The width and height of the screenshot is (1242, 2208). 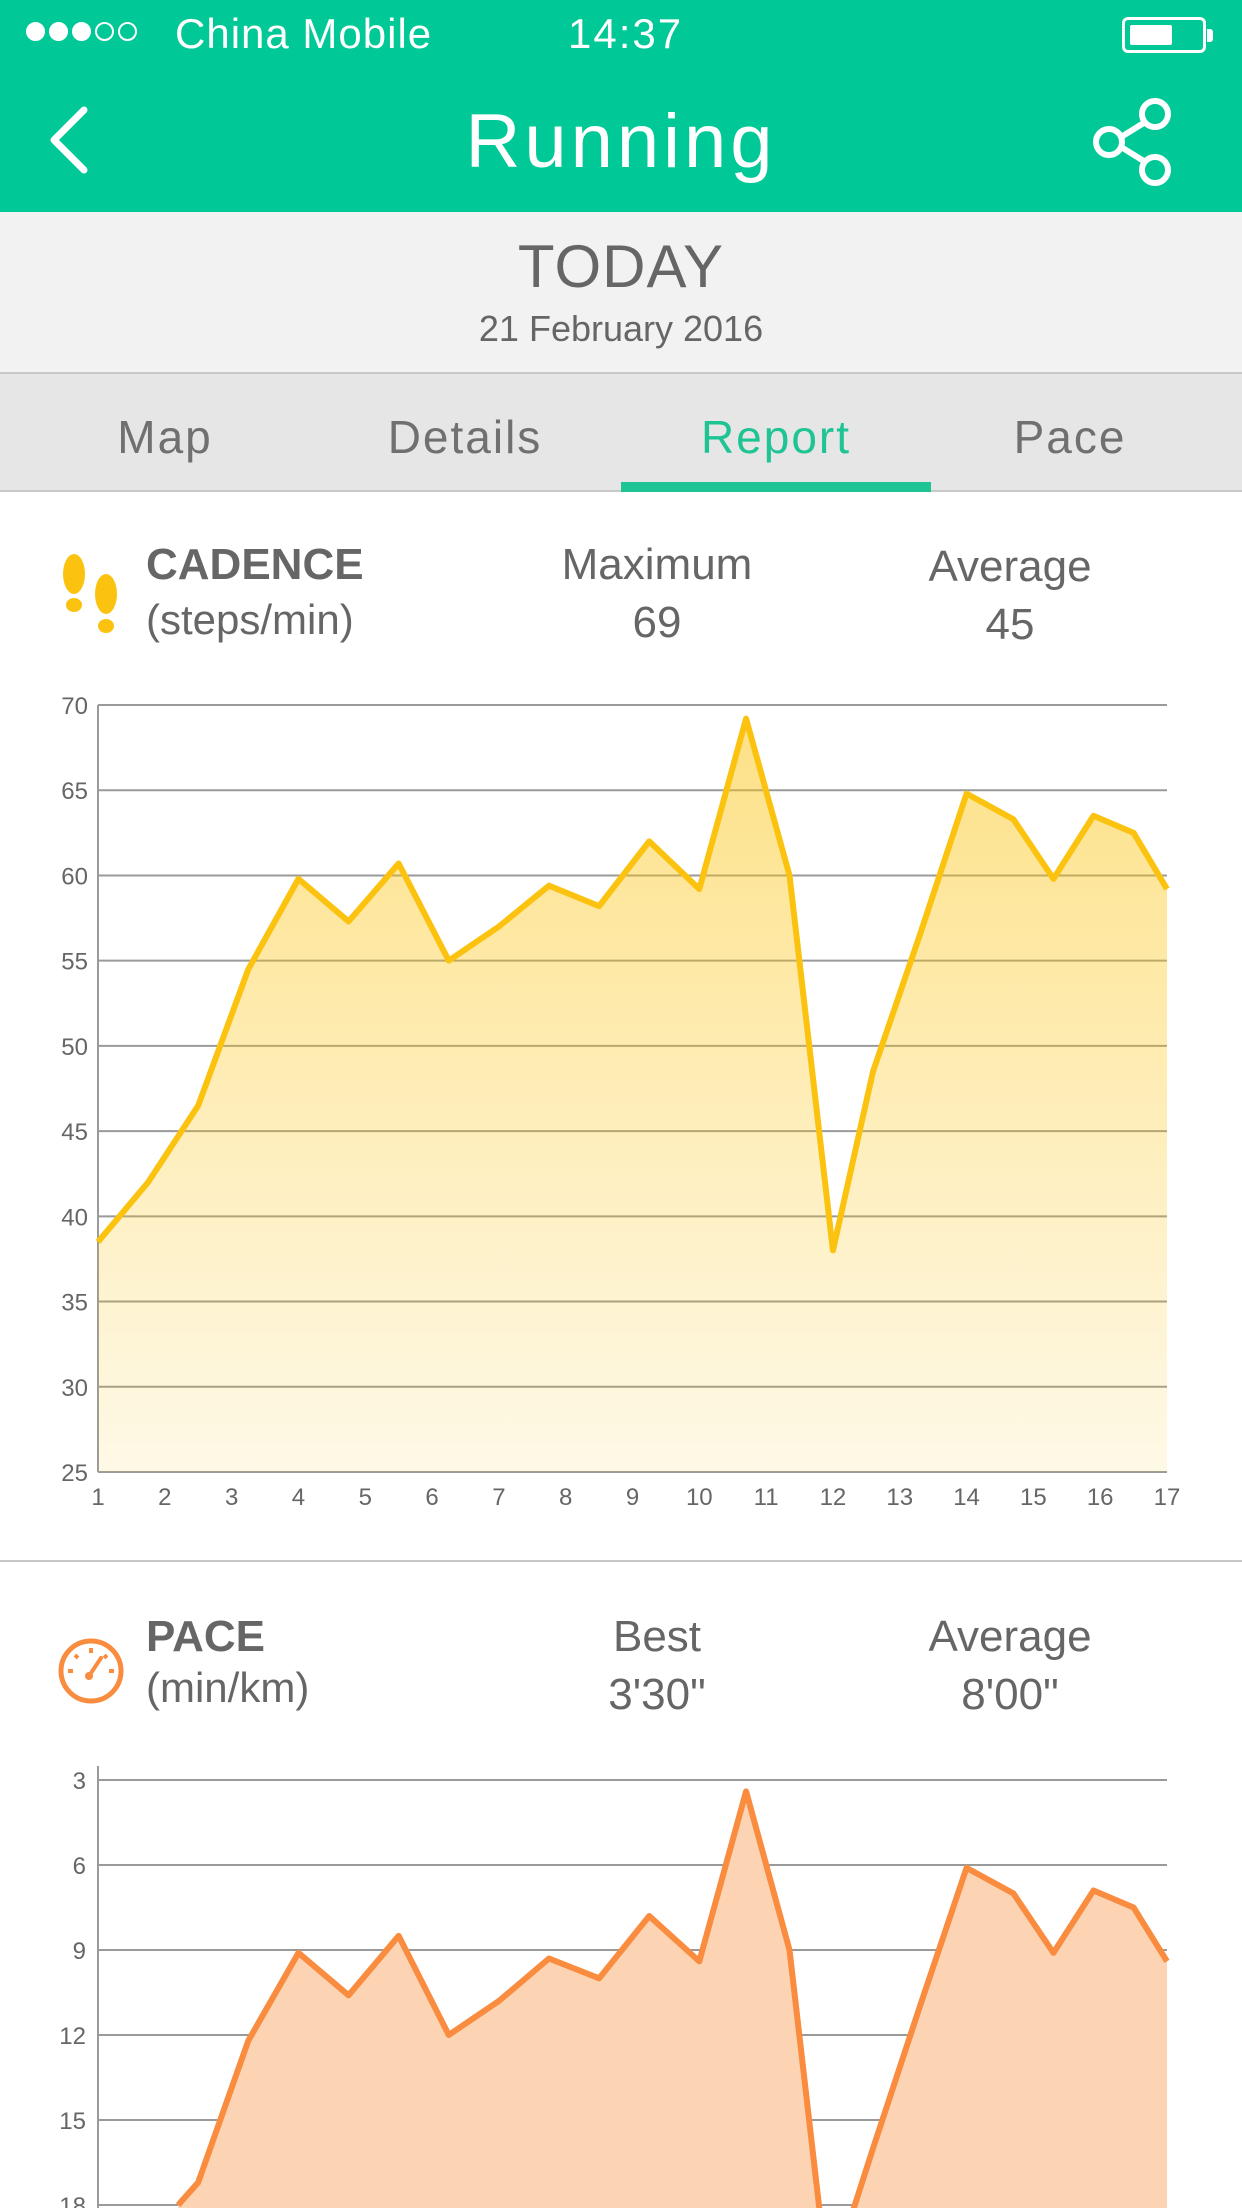 I want to click on tab-pace: Pace, so click(x=1070, y=437).